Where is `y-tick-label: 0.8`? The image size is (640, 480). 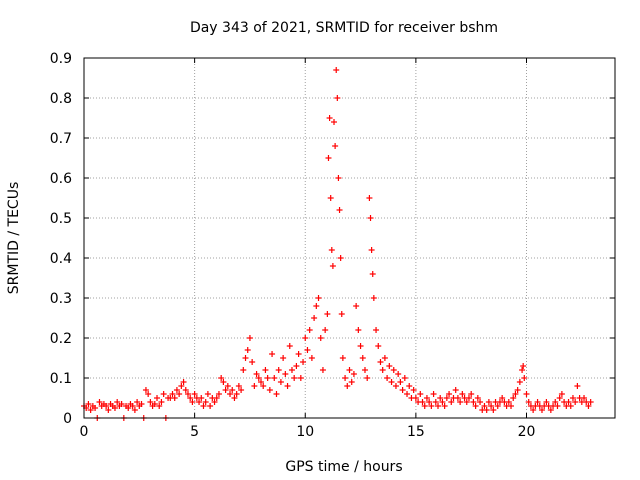 y-tick-label: 0.8 is located at coordinates (61, 99).